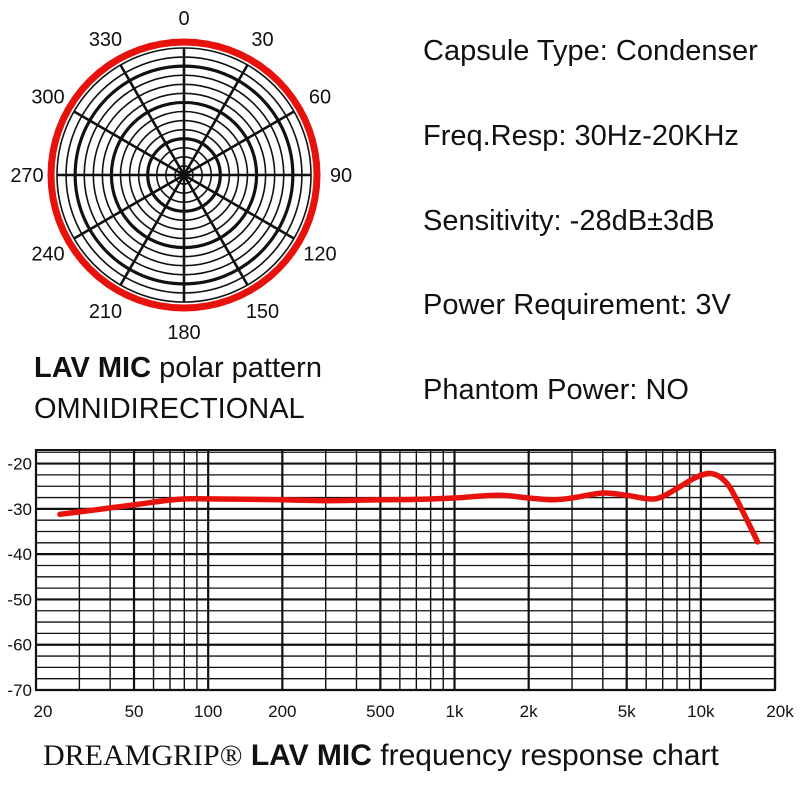 This screenshot has width=800, height=800. Describe the element at coordinates (262, 312) in the screenshot. I see `polar-angle-label: 150` at that location.